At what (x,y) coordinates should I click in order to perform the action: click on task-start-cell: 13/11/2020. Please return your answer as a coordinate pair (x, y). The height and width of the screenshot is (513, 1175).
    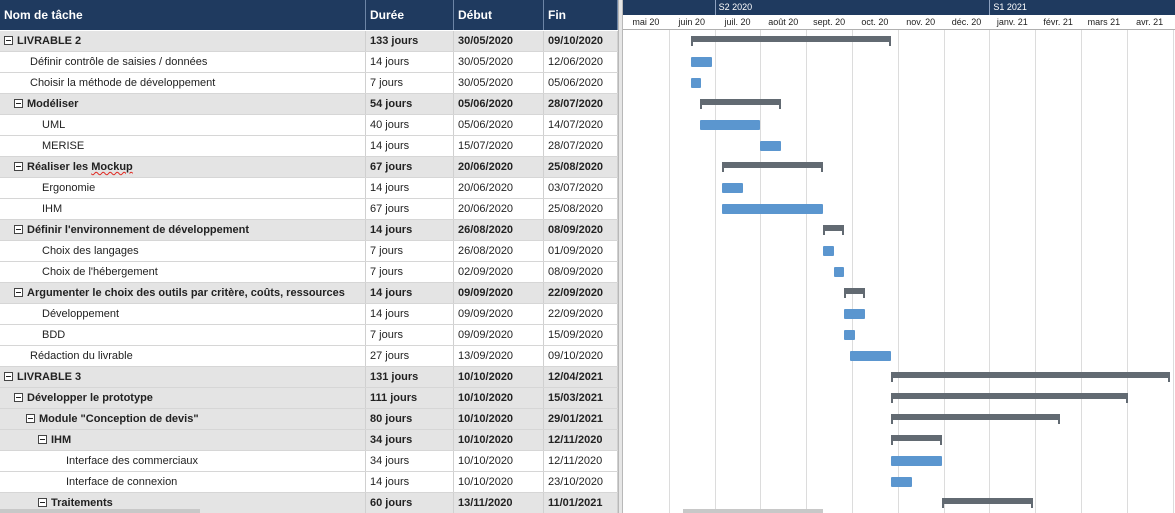
    Looking at the image, I should click on (499, 503).